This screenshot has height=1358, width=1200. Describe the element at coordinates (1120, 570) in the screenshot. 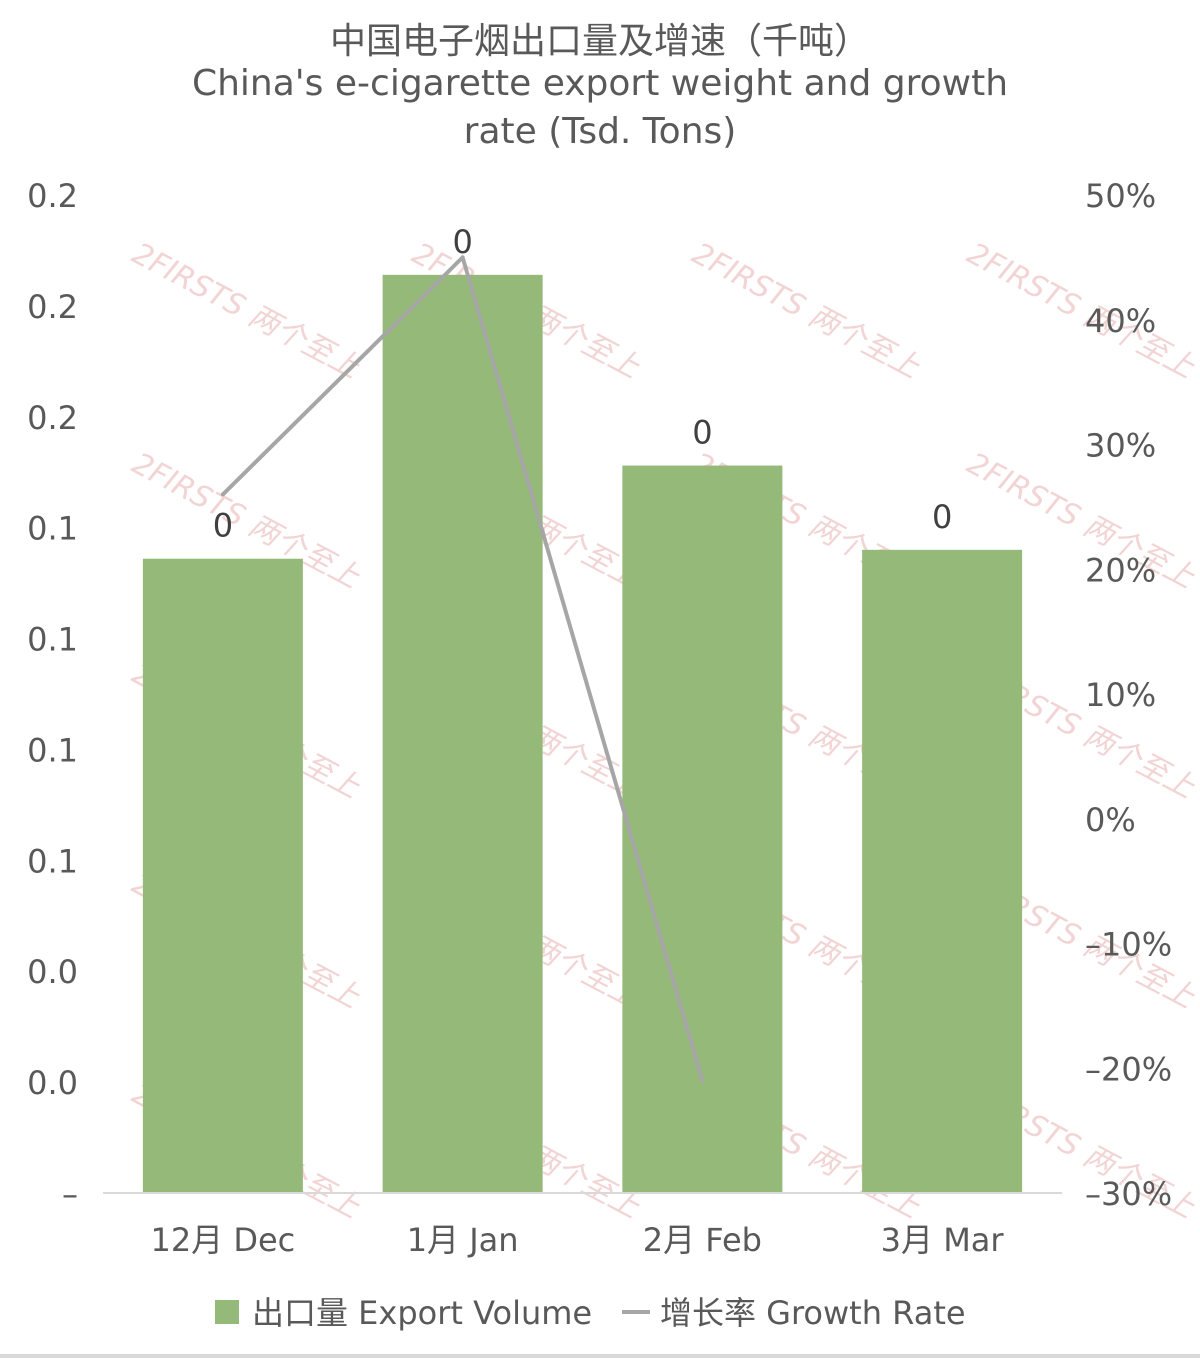

I see `right-tick-label: 20%` at that location.